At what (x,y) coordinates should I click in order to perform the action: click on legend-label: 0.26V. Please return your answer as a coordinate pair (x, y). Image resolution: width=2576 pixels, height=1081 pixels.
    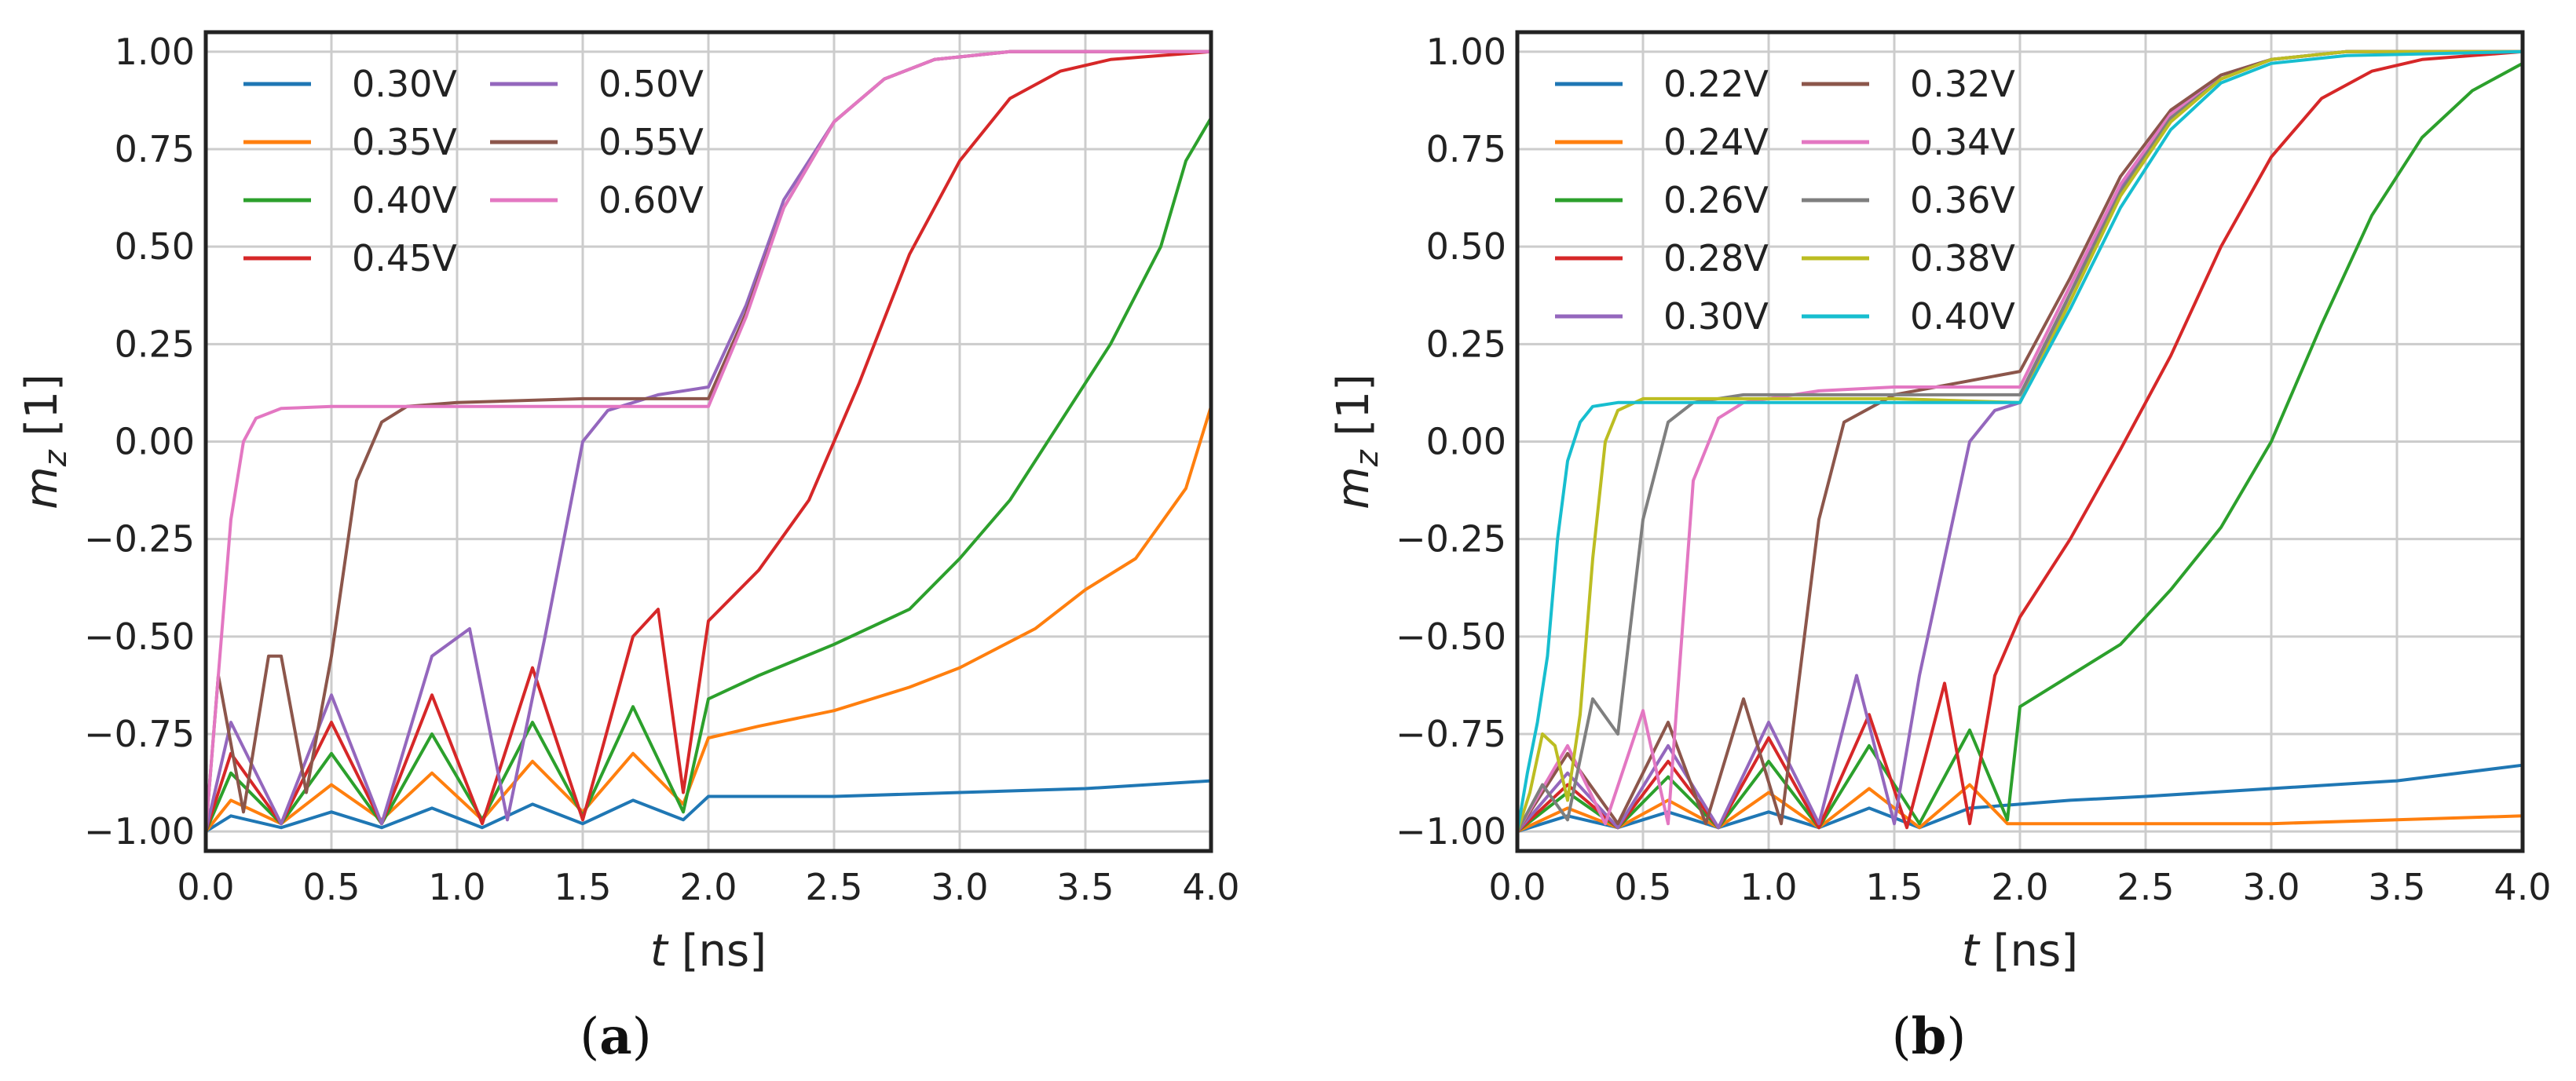
    Looking at the image, I should click on (1716, 200).